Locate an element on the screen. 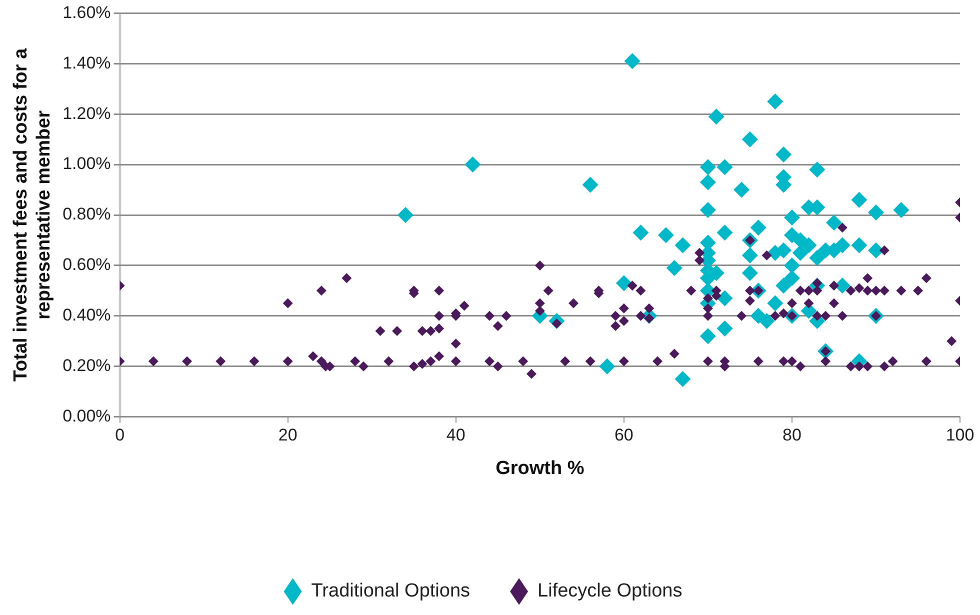 This screenshot has height=615, width=980. y-tick-label: 0.40% is located at coordinates (86, 315).